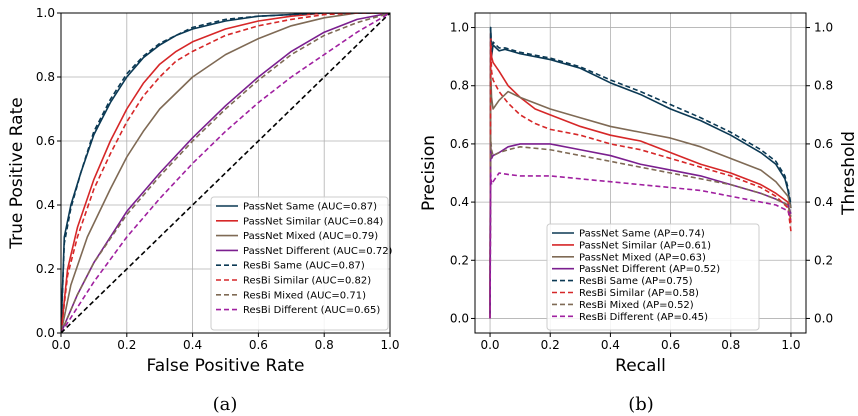  What do you see at coordinates (307, 281) in the screenshot?
I see `legend-entry: ResBi Similar (AUC=0.82)` at bounding box center [307, 281].